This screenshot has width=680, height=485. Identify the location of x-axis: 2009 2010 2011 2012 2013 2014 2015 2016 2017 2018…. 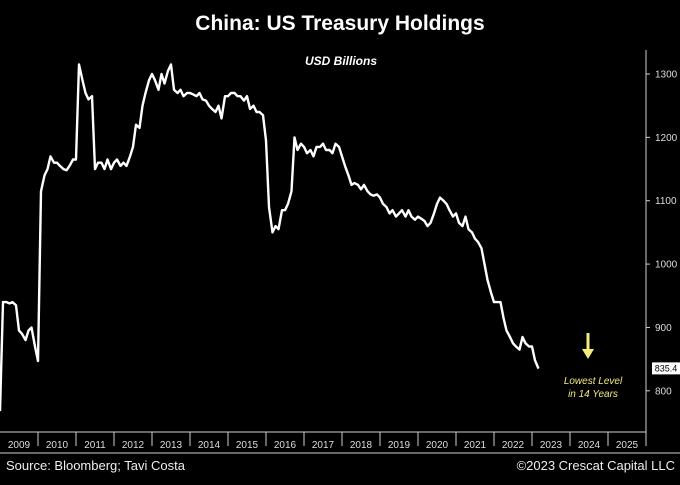
(323, 441).